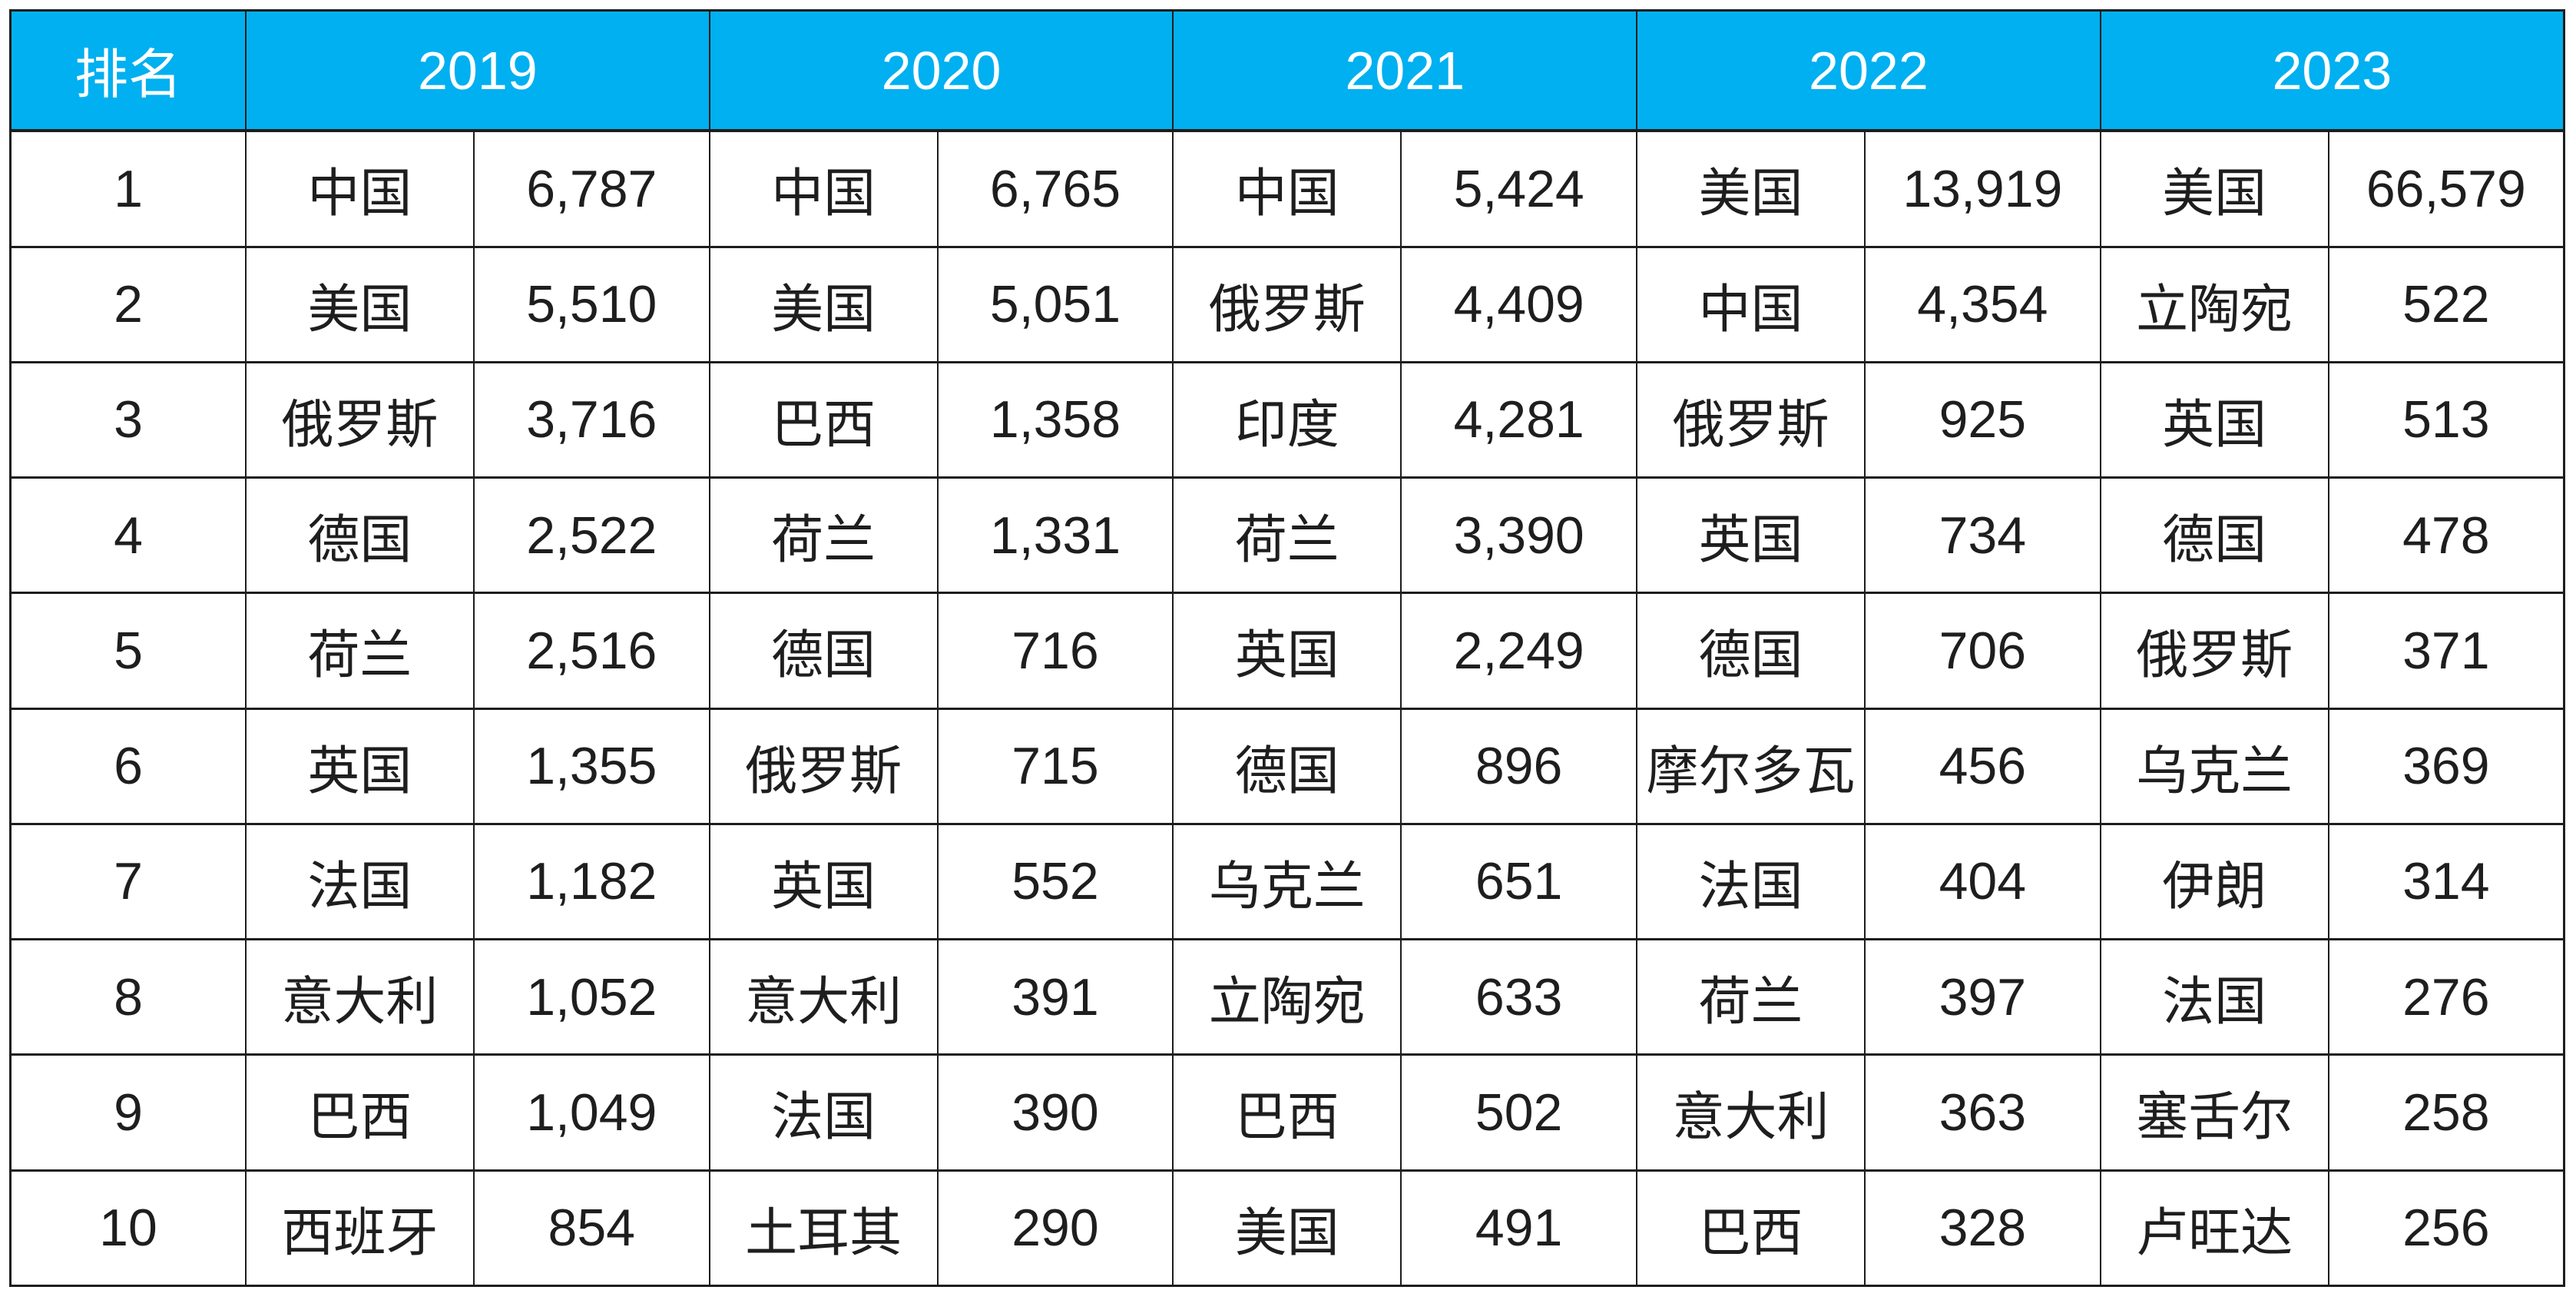 The width and height of the screenshot is (2576, 1300). I want to click on value-cell: 363, so click(1982, 1112).